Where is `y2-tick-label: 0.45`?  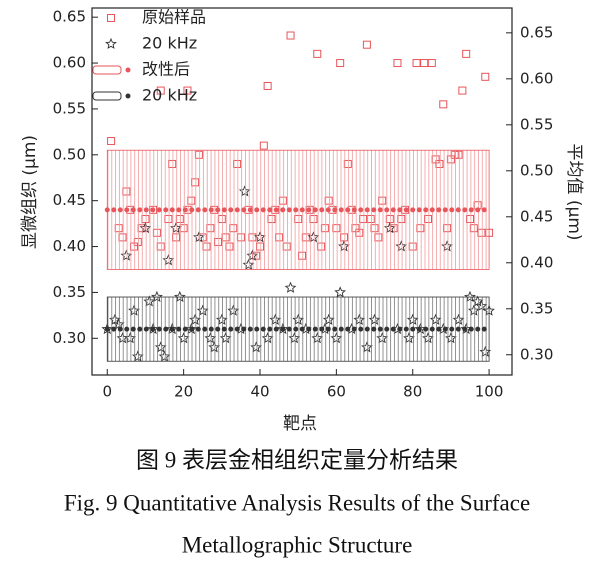
y2-tick-label: 0.45 is located at coordinates (536, 216).